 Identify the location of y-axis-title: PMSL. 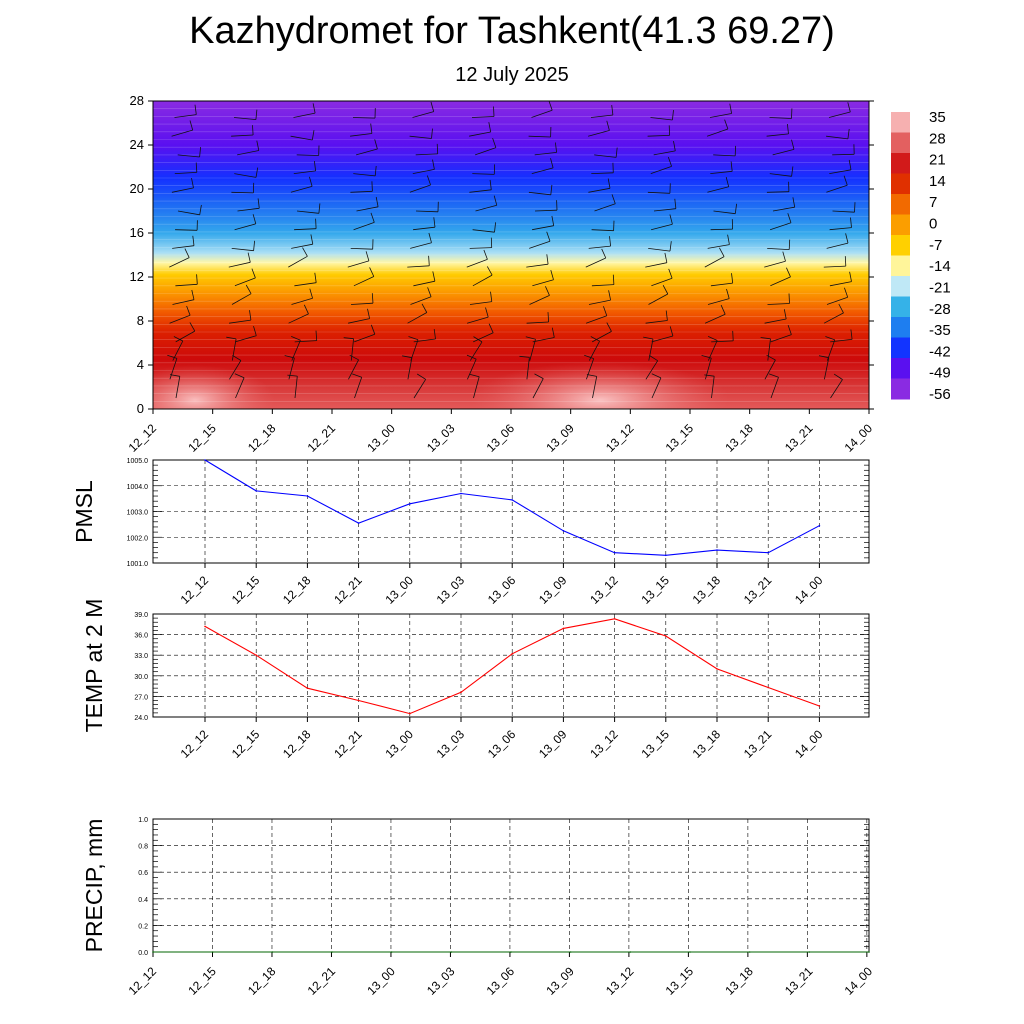
(84, 511).